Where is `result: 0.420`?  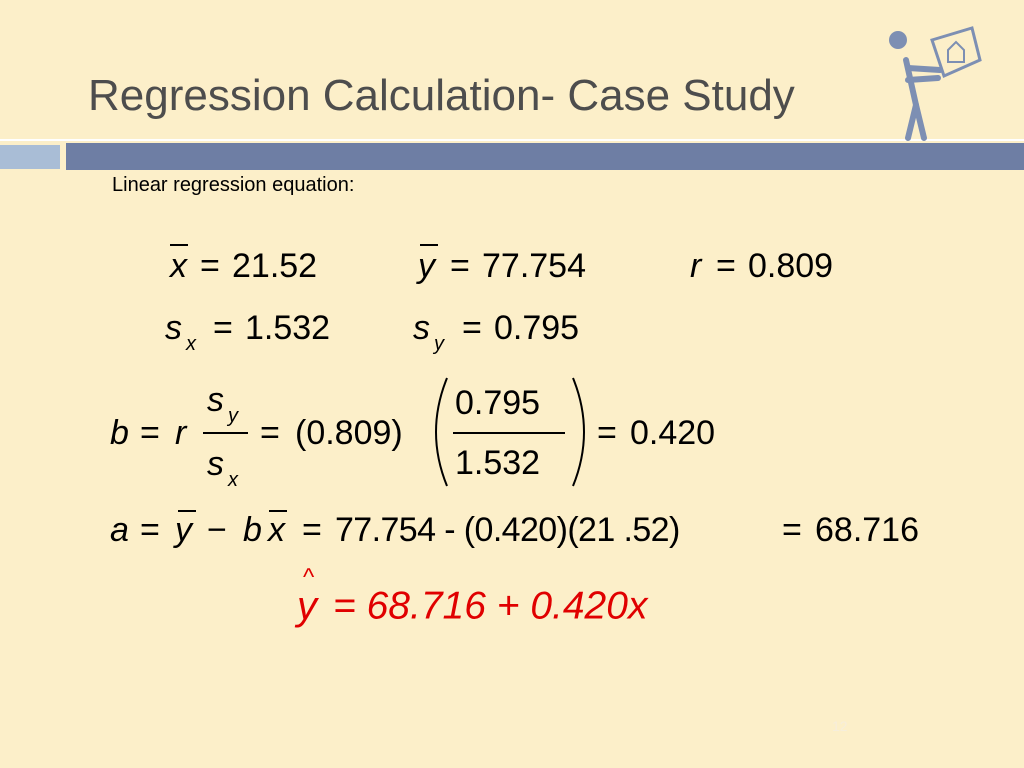 result: 0.420 is located at coordinates (673, 433).